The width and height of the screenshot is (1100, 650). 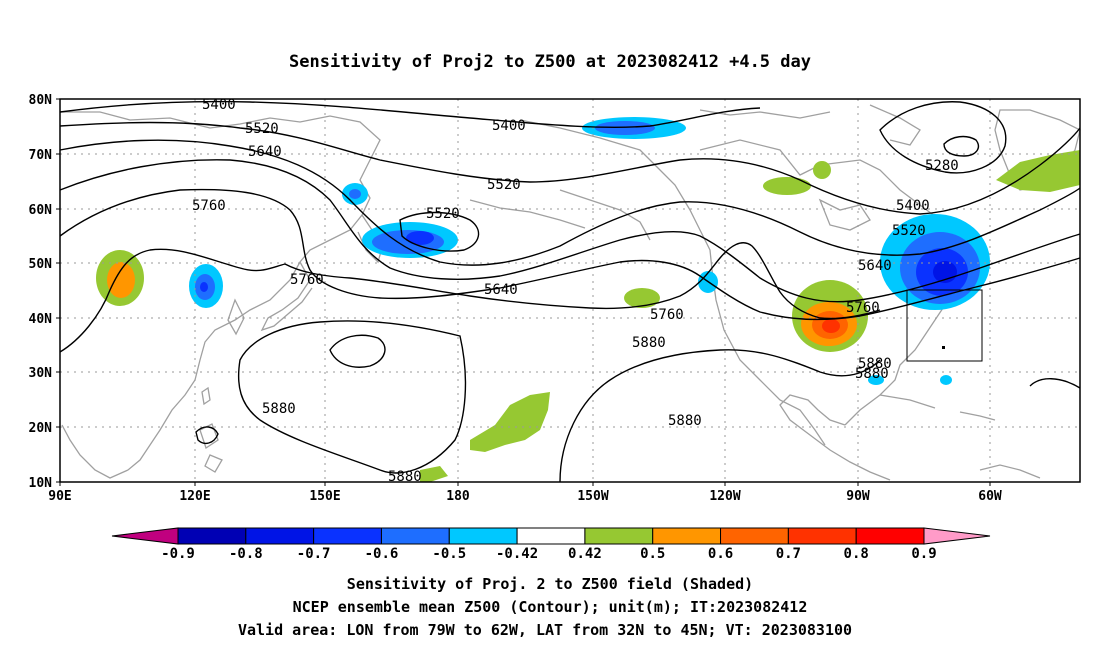 I want to click on colorbar-tick-label: 0.7, so click(x=788, y=554).